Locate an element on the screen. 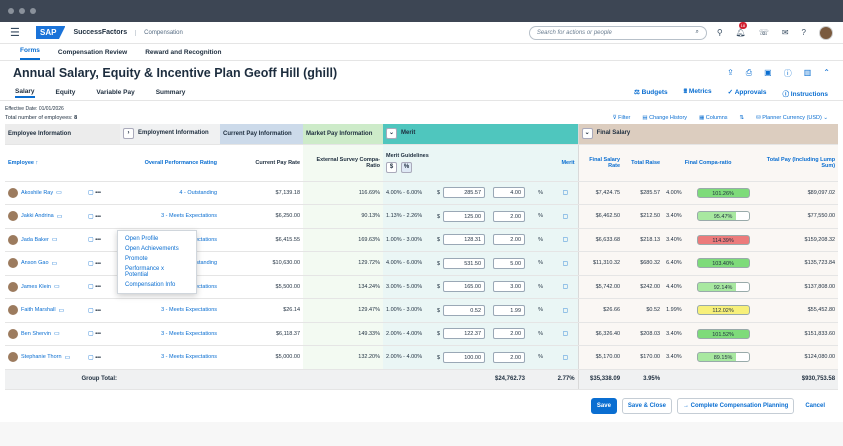 The image size is (843, 446). employee-name: Jada Baker is located at coordinates (35, 239).